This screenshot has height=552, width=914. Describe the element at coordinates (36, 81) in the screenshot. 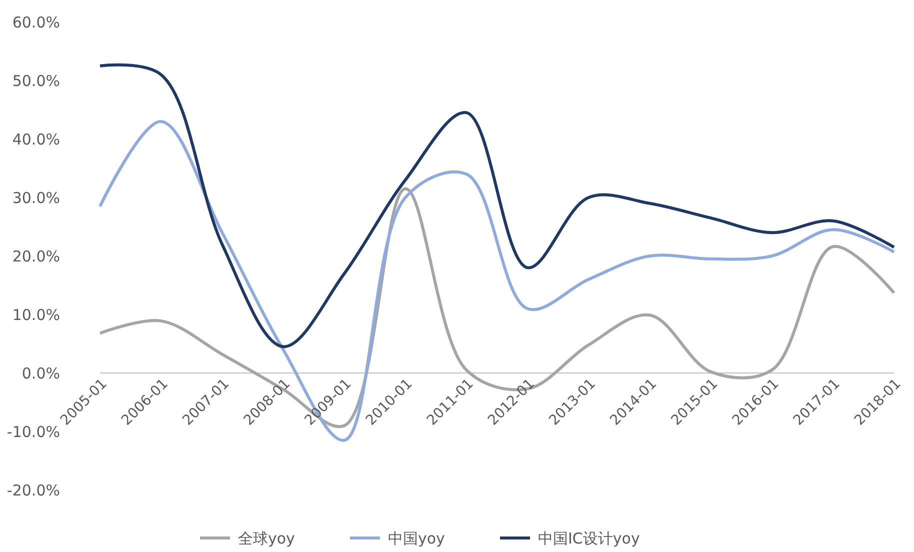

I see `y-tick-label: 50.0%` at that location.